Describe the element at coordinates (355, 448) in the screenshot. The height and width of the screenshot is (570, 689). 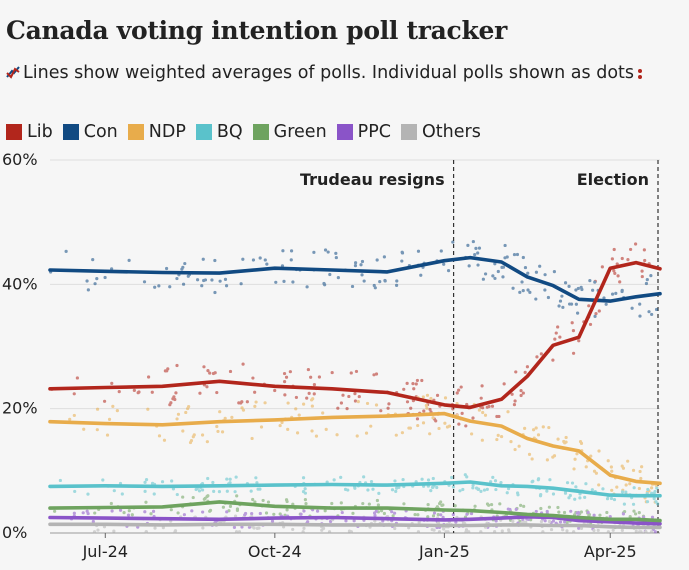
I see `series-line-ndp` at that location.